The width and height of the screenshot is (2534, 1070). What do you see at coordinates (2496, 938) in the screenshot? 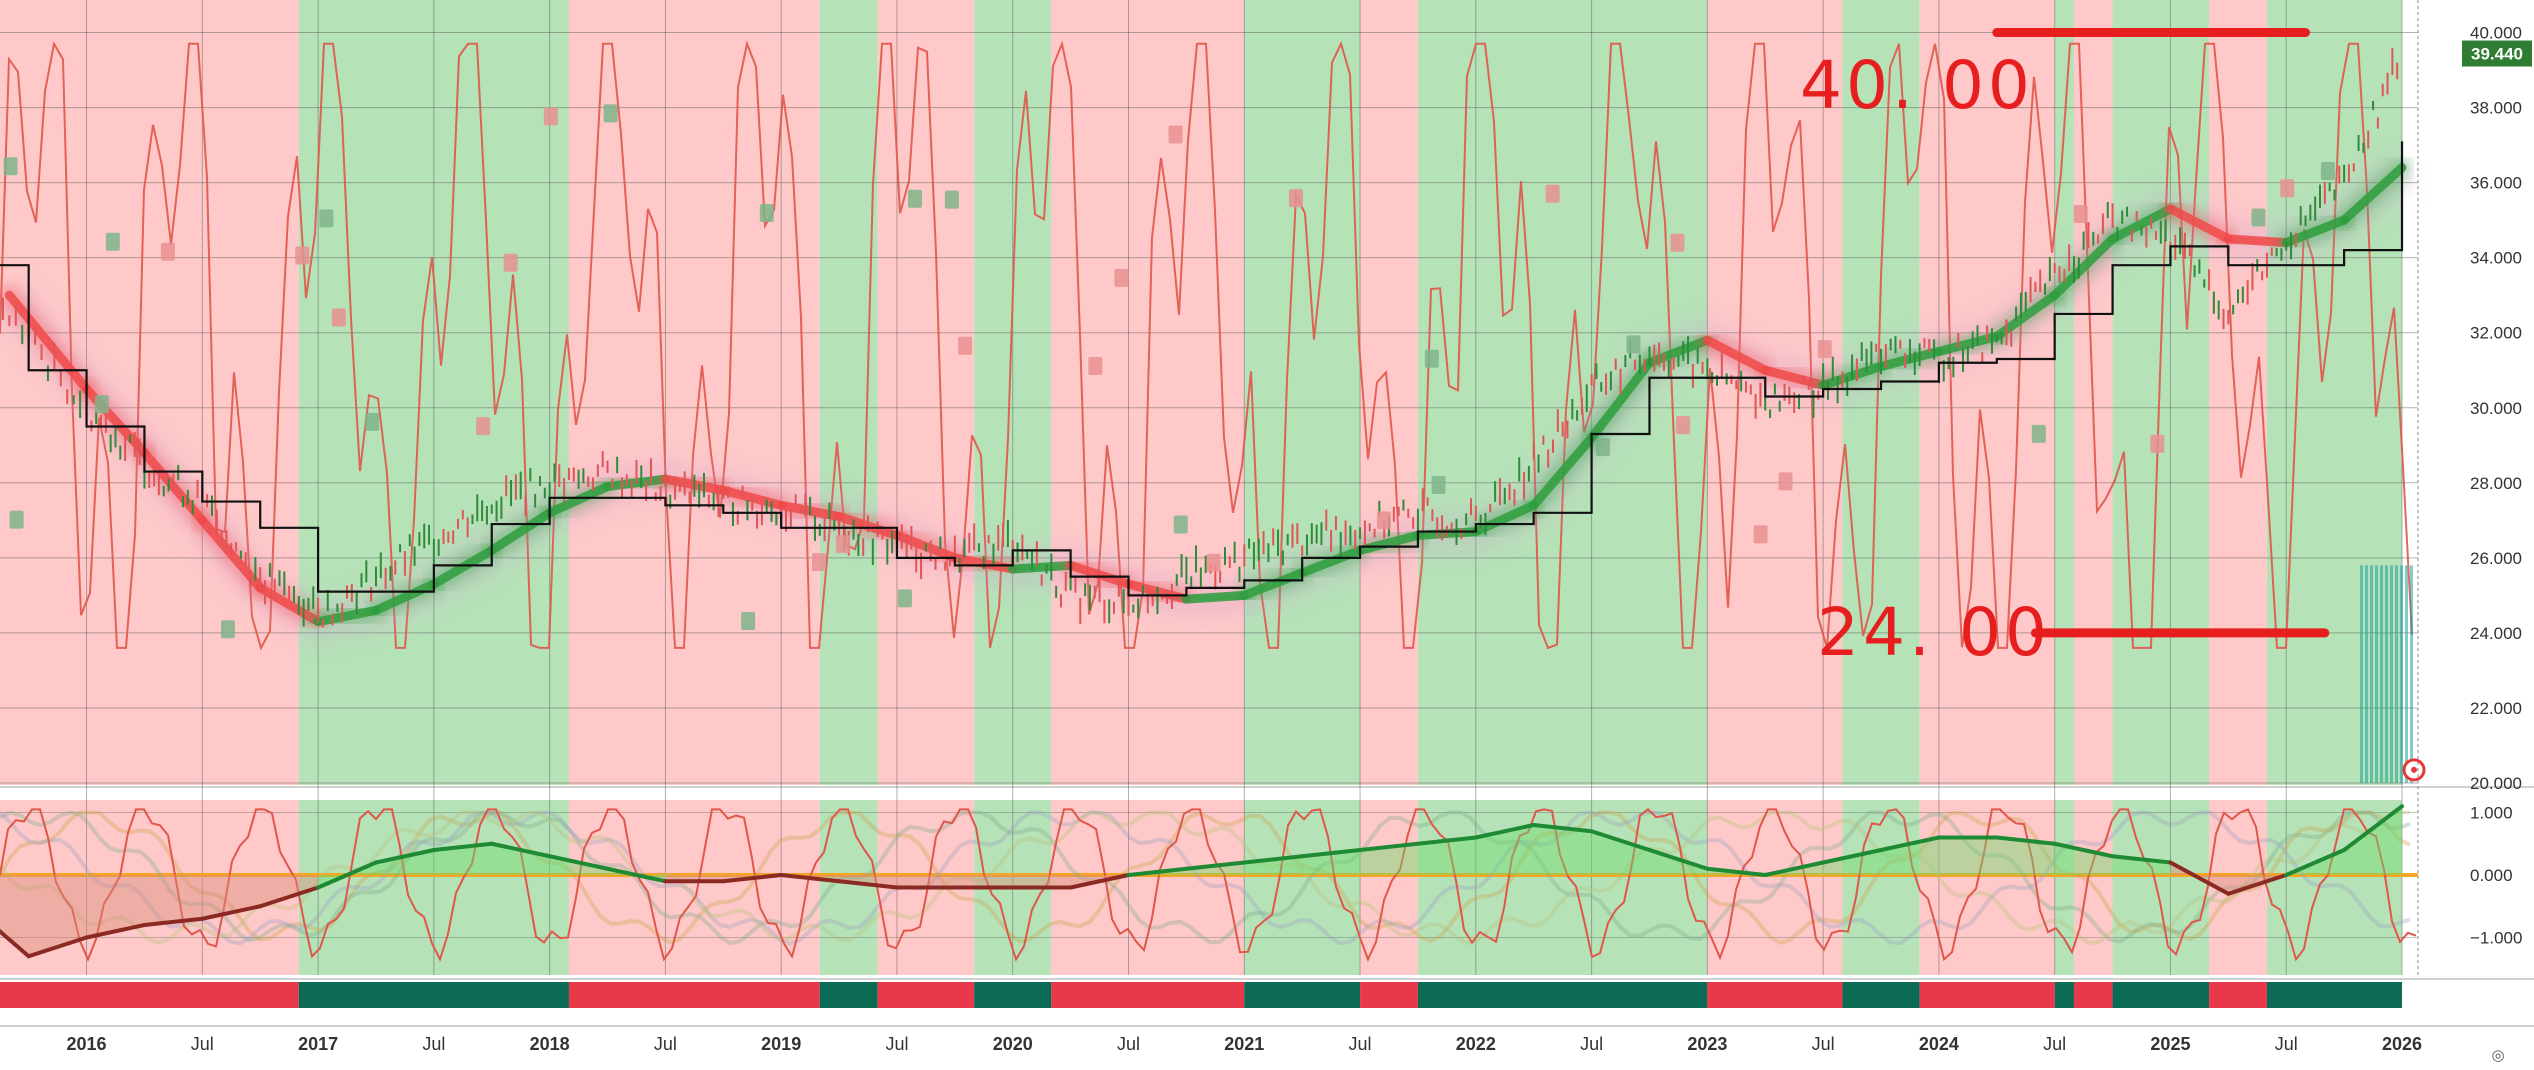
I see `y-tick-label-lower: −1.000` at bounding box center [2496, 938].